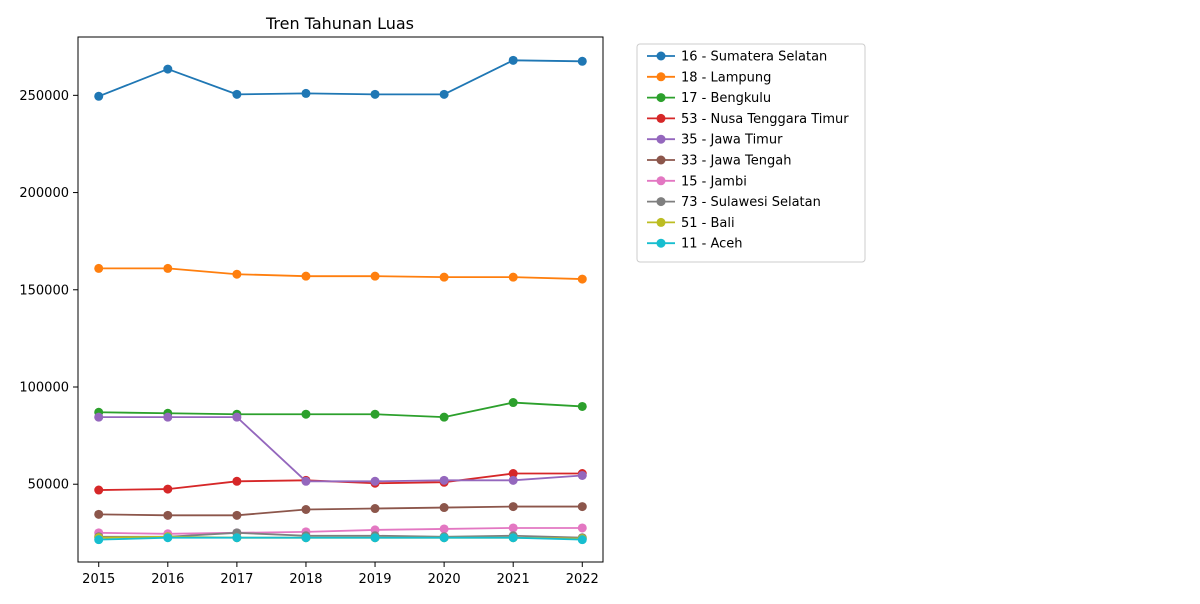  What do you see at coordinates (44, 388) in the screenshot?
I see `y-tick-label: 100000` at bounding box center [44, 388].